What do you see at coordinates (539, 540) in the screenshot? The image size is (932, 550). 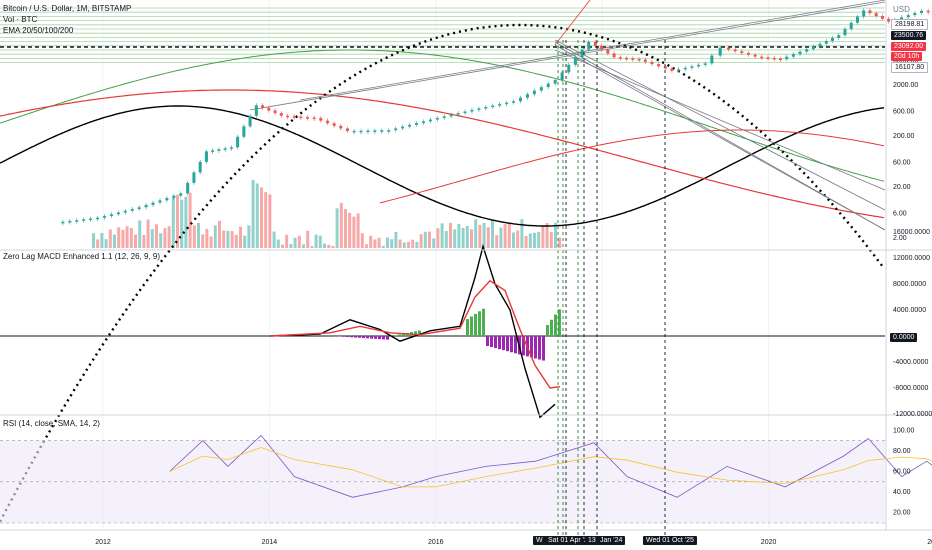 I see `date-tag-week: W` at bounding box center [539, 540].